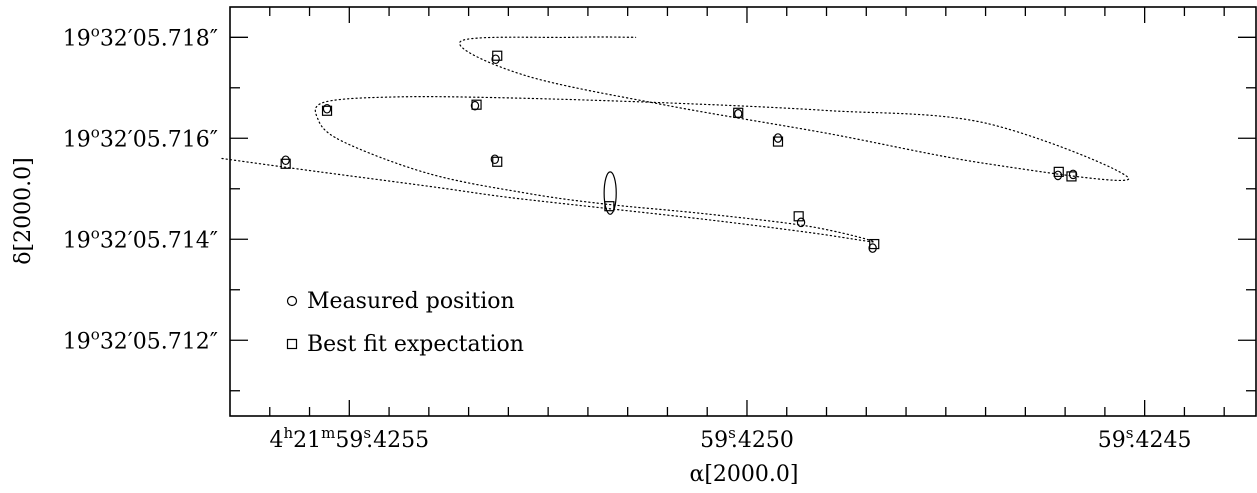  Describe the element at coordinates (411, 301) in the screenshot. I see `legend-label-measured: Measured position` at that location.